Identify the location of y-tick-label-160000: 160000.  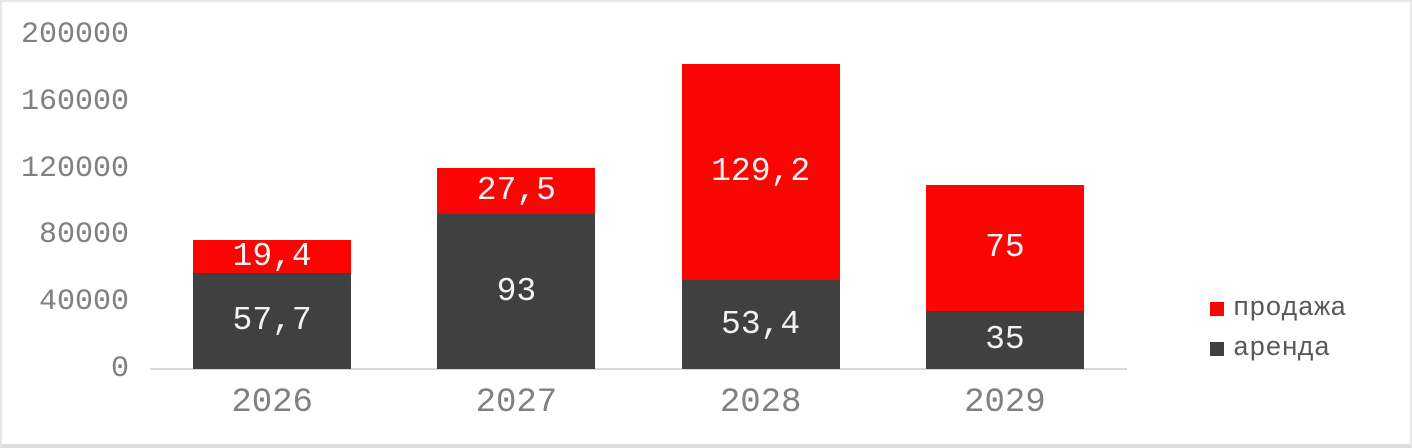
(74, 101).